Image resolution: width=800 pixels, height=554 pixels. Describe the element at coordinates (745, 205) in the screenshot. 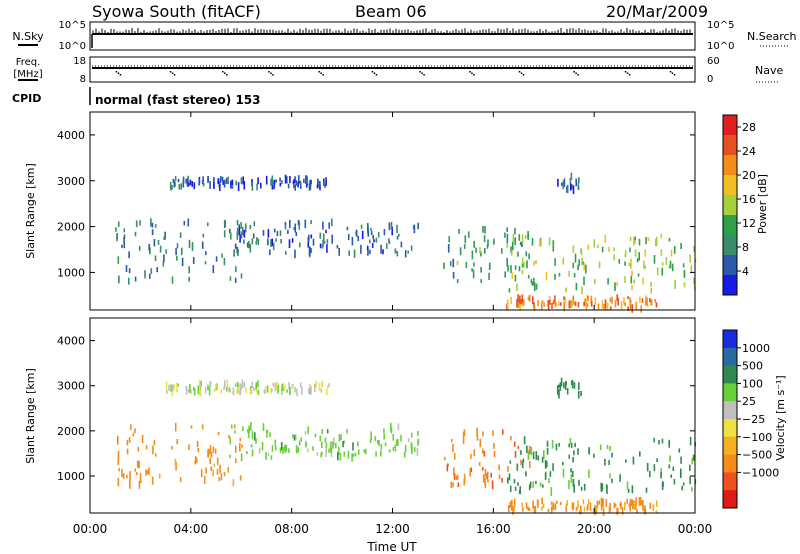

I see `power-colorbar: 4 8 12 16 20 24 28 Power [dB]` at that location.